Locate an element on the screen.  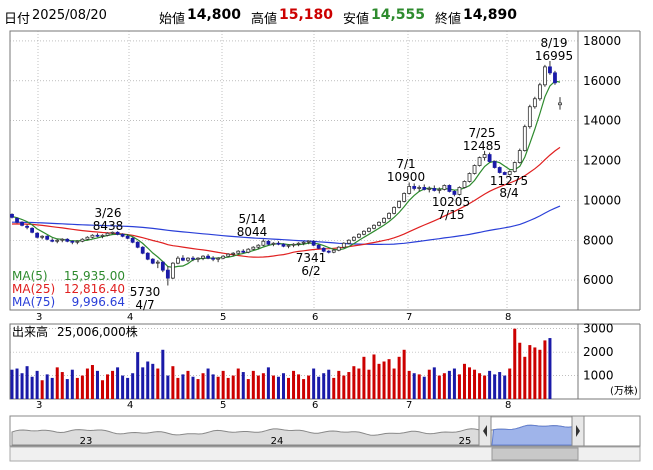
ma5-legend-label: MA(5) is located at coordinates (30, 276).